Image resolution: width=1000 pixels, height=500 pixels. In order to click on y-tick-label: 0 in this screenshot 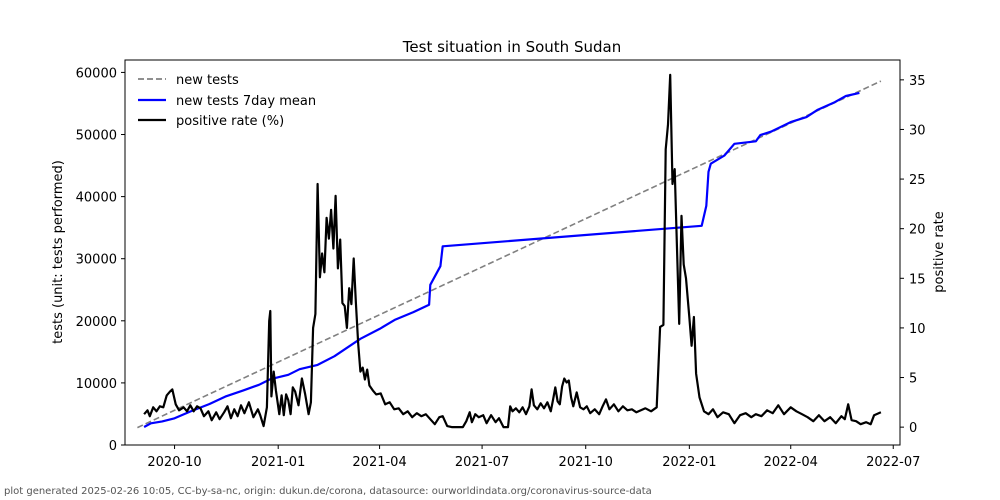, I will do `click(113, 446)`.